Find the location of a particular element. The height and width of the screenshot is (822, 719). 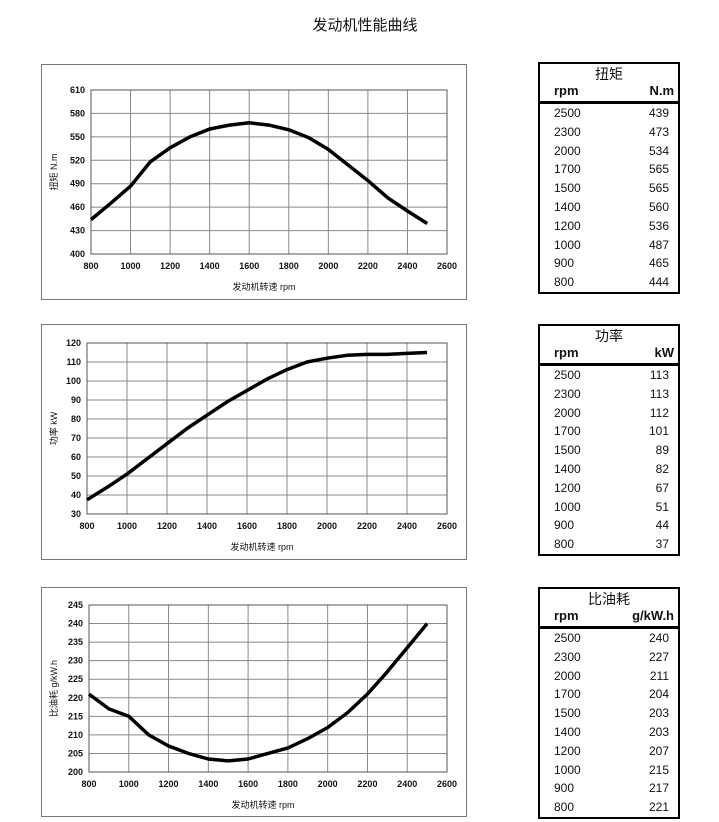

table-header: rpm kW is located at coordinates (609, 355).